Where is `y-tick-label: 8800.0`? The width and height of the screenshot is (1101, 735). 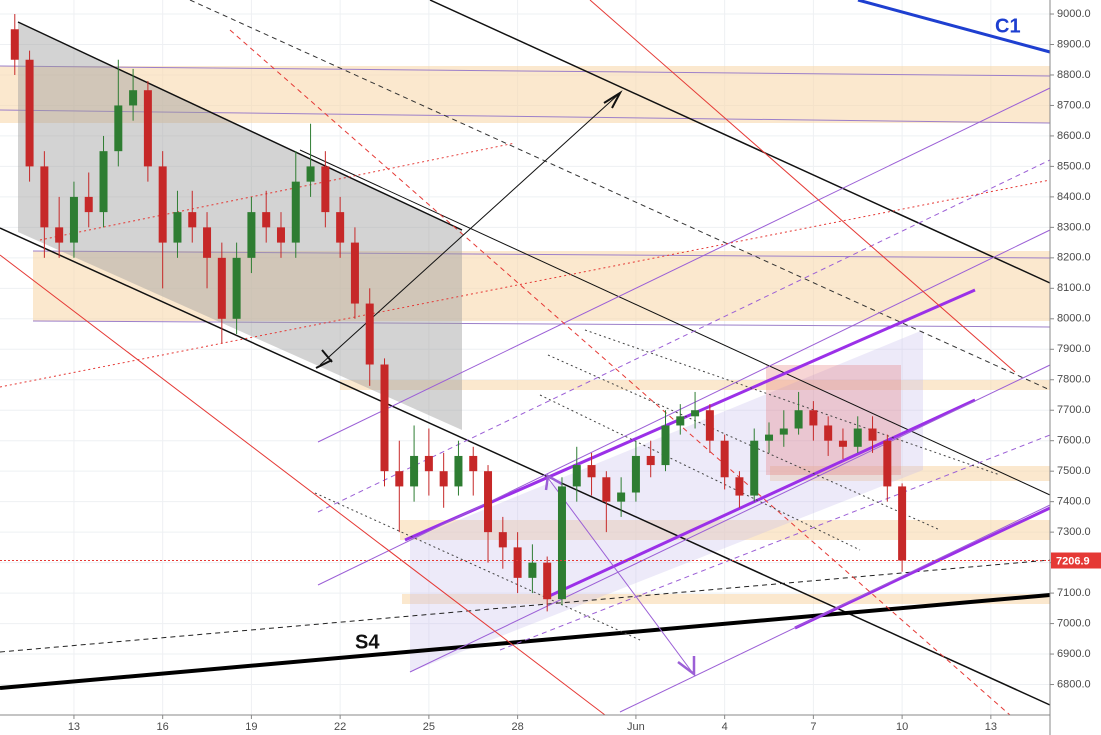 y-tick-label: 8800.0 is located at coordinates (1074, 75).